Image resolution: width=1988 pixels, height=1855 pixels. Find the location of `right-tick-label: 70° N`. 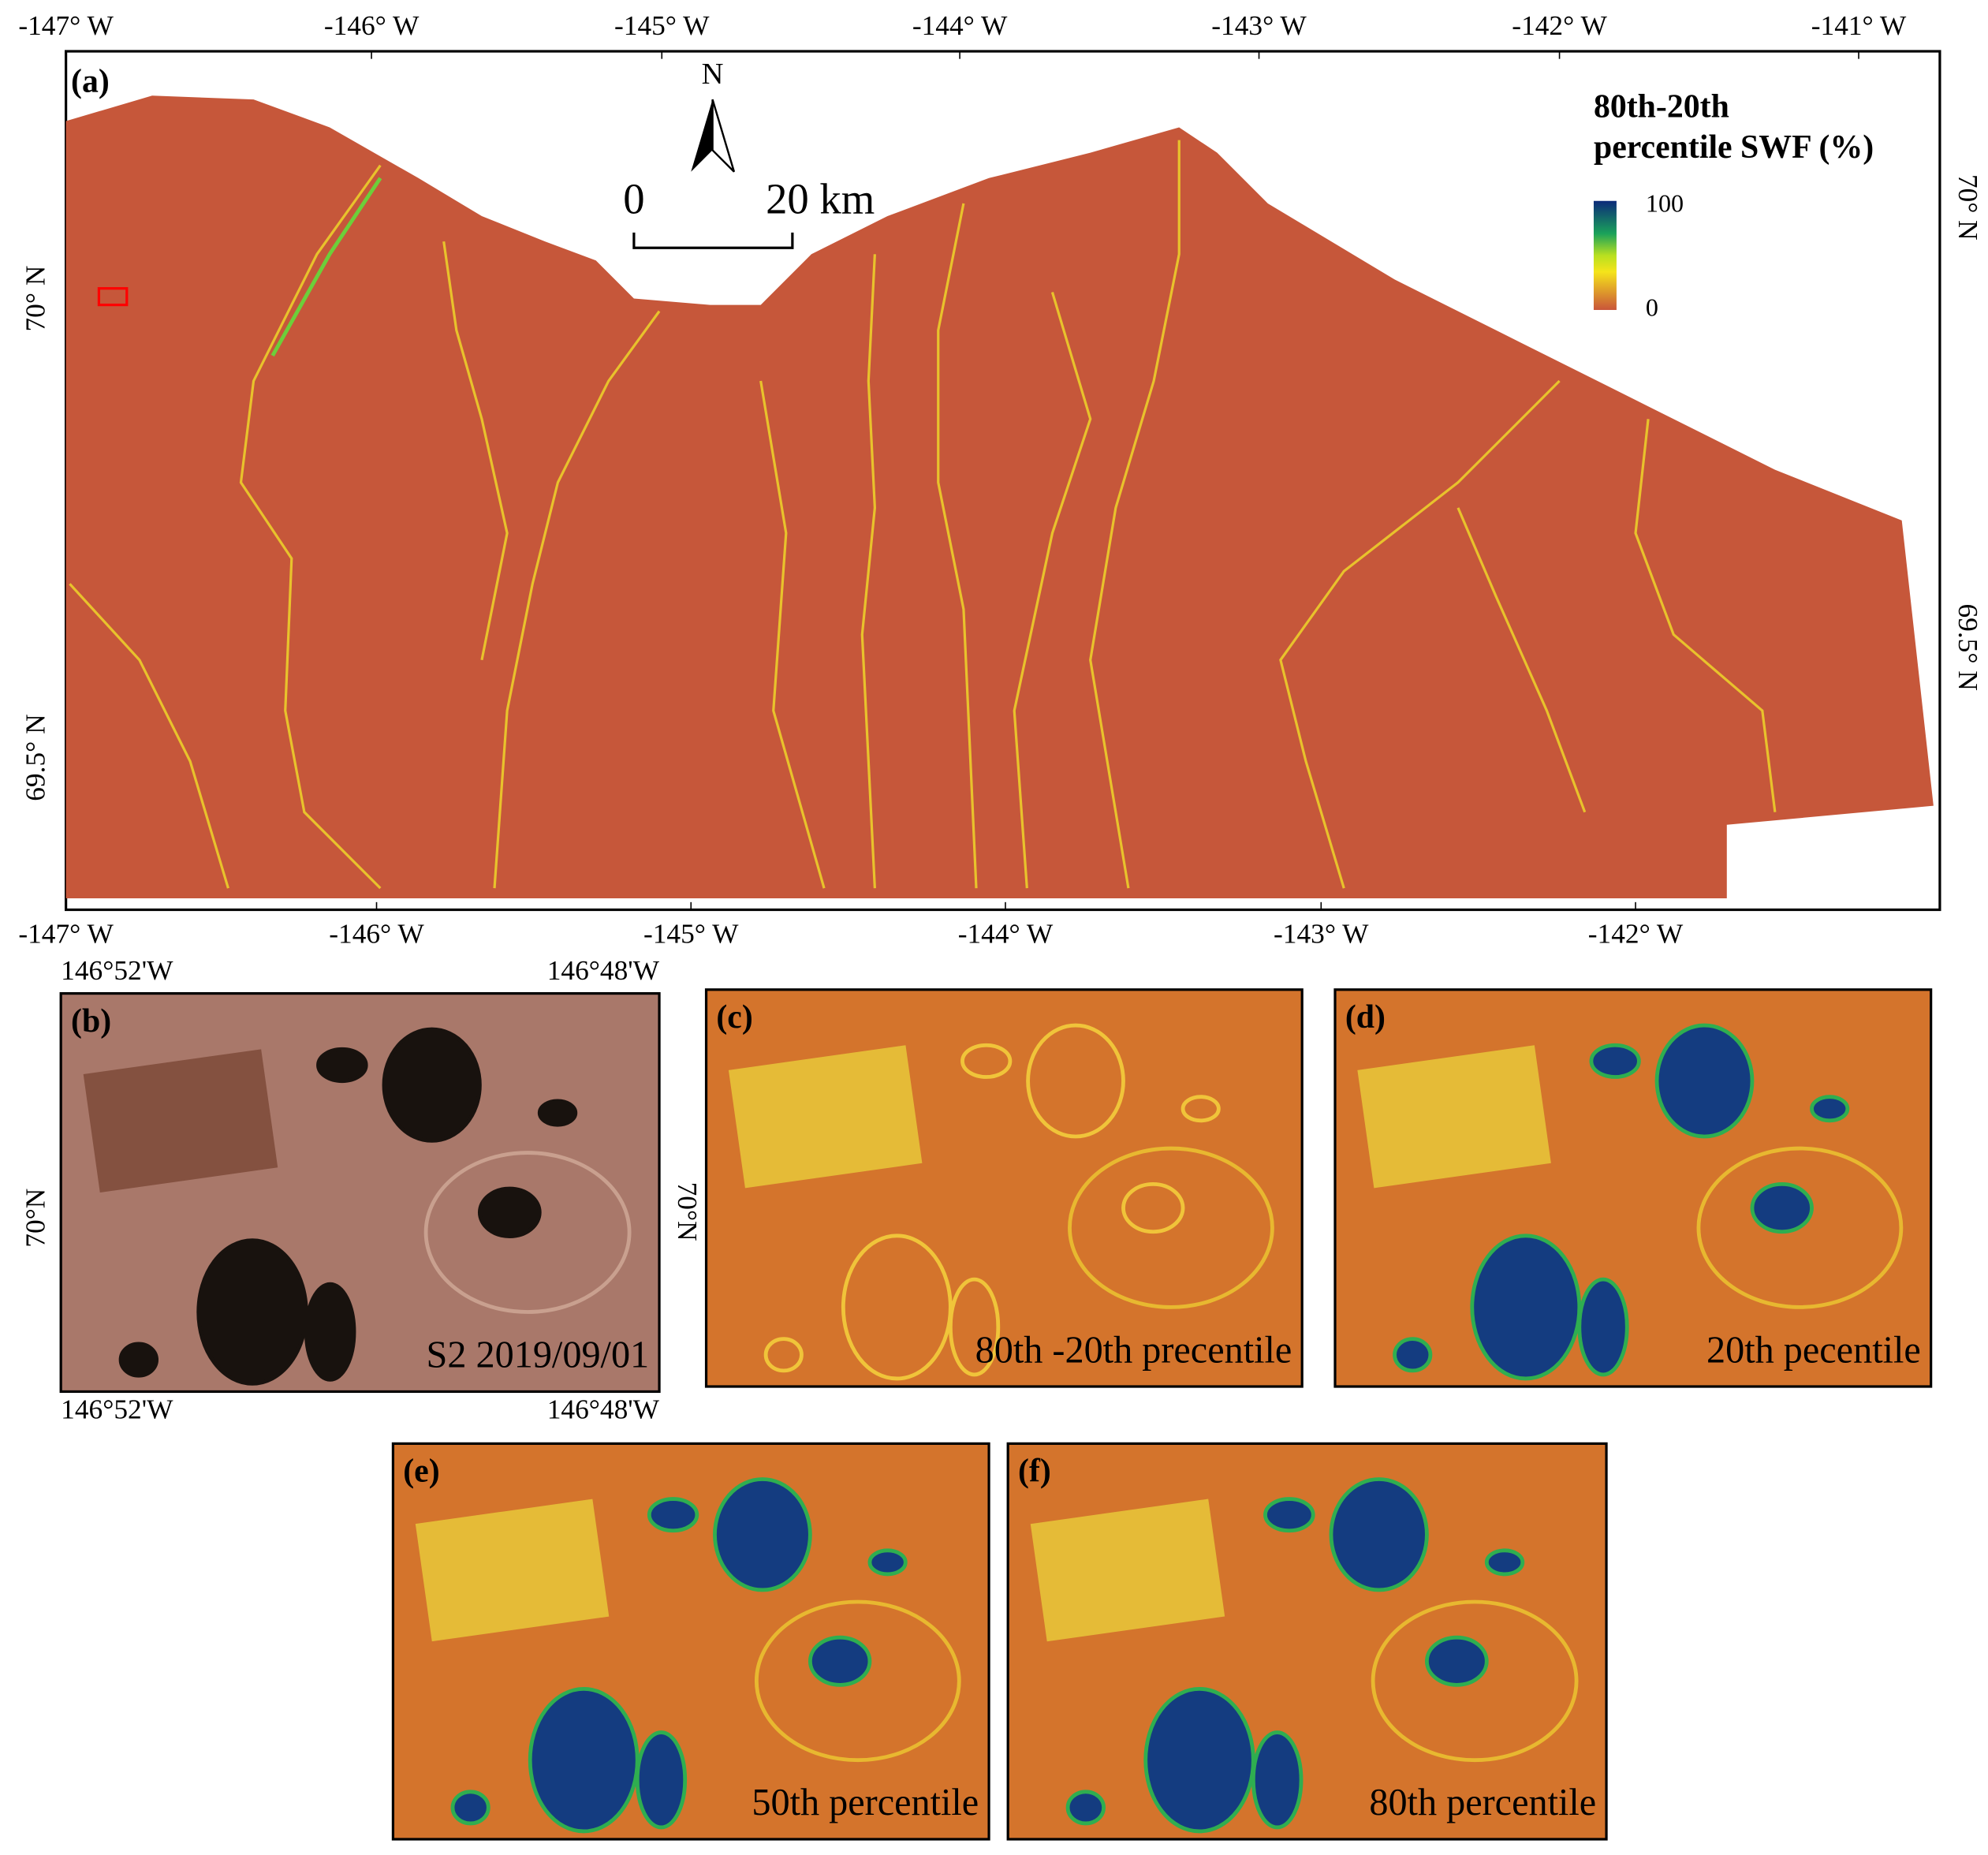

right-tick-label: 70° N is located at coordinates (1969, 207).